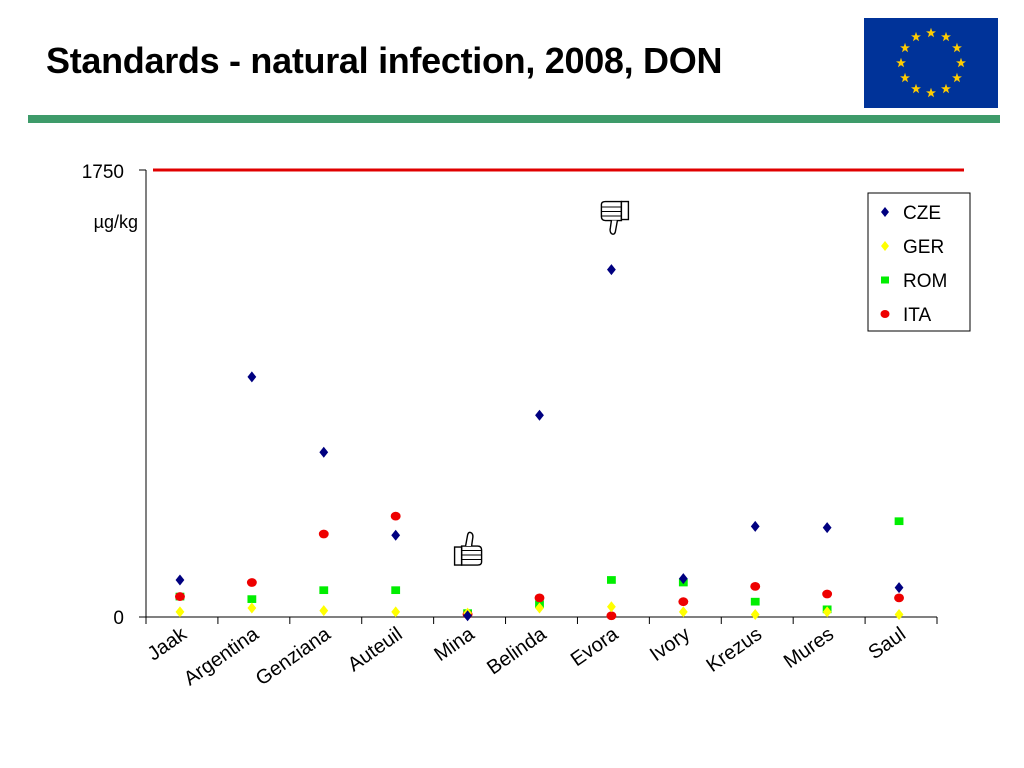 This screenshot has width=1024, height=768. Describe the element at coordinates (923, 247) in the screenshot. I see `legend-label: GER` at that location.